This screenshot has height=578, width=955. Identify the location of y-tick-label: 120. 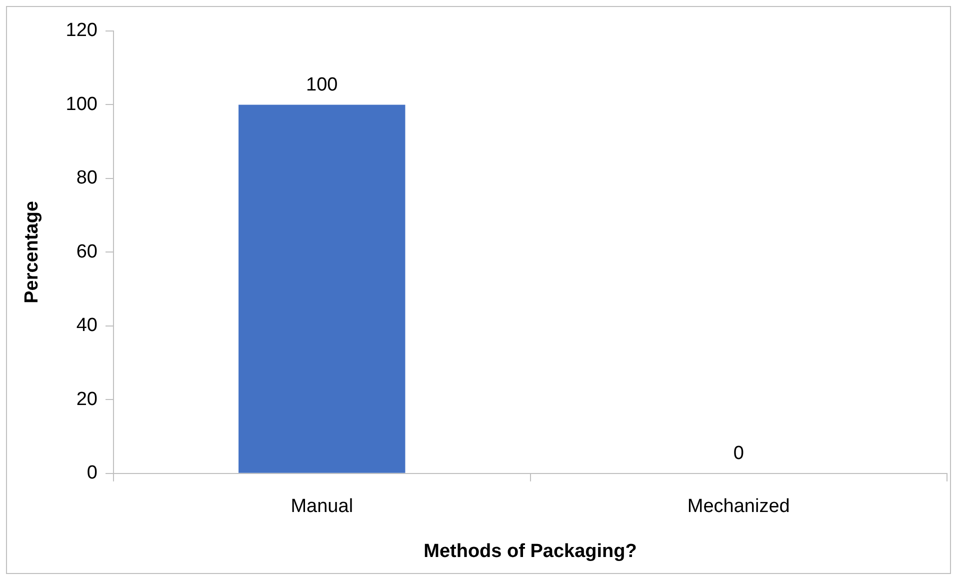
(82, 31).